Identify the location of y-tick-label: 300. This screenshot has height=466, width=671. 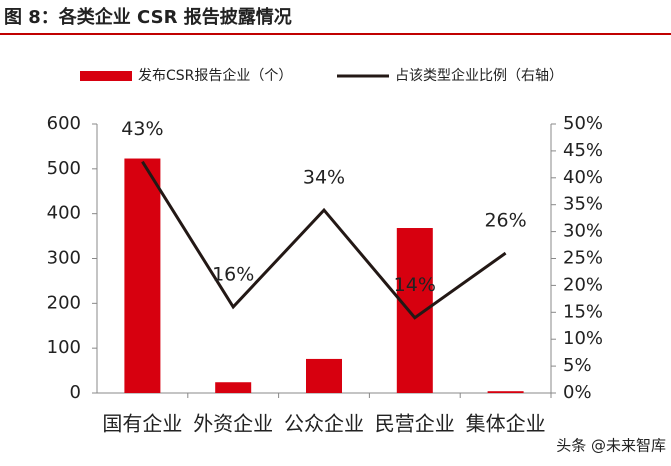
(64, 258).